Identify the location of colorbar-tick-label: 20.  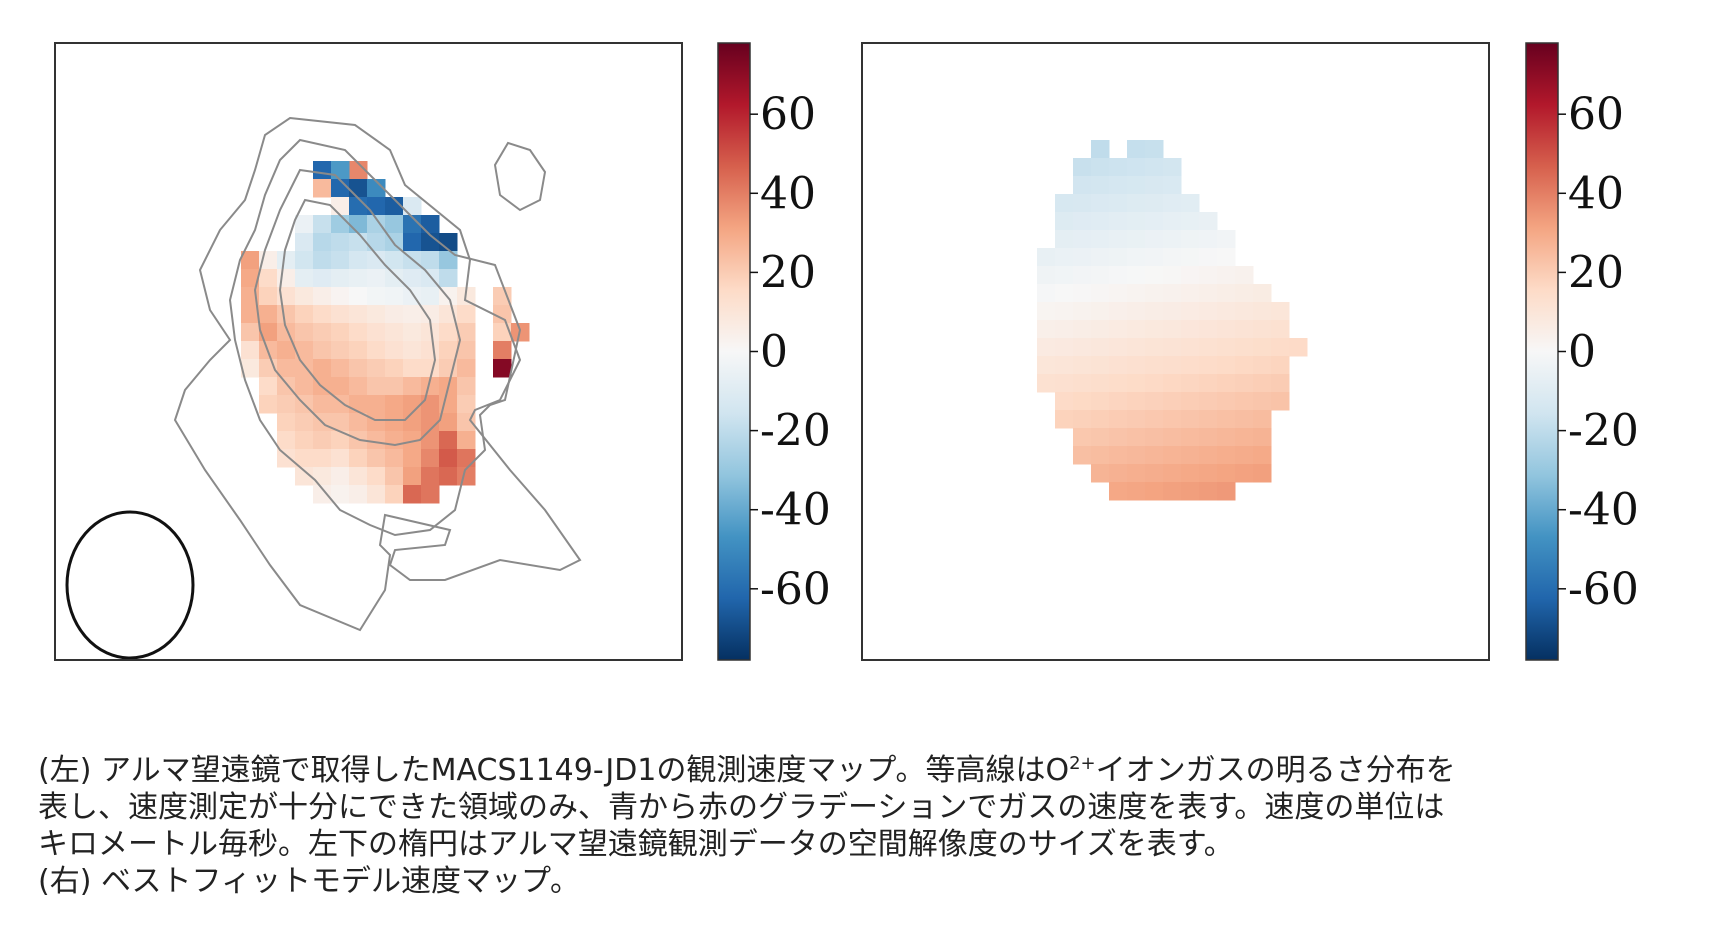
(1596, 272).